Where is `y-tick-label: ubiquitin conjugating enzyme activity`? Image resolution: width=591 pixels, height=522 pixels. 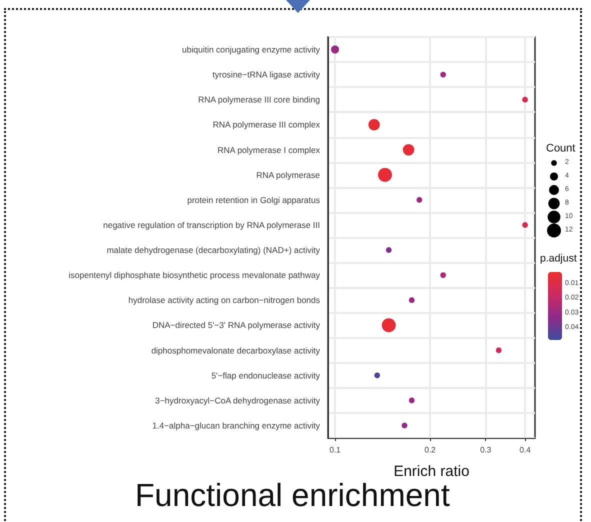
y-tick-label: ubiquitin conjugating enzyme activity is located at coordinates (251, 49).